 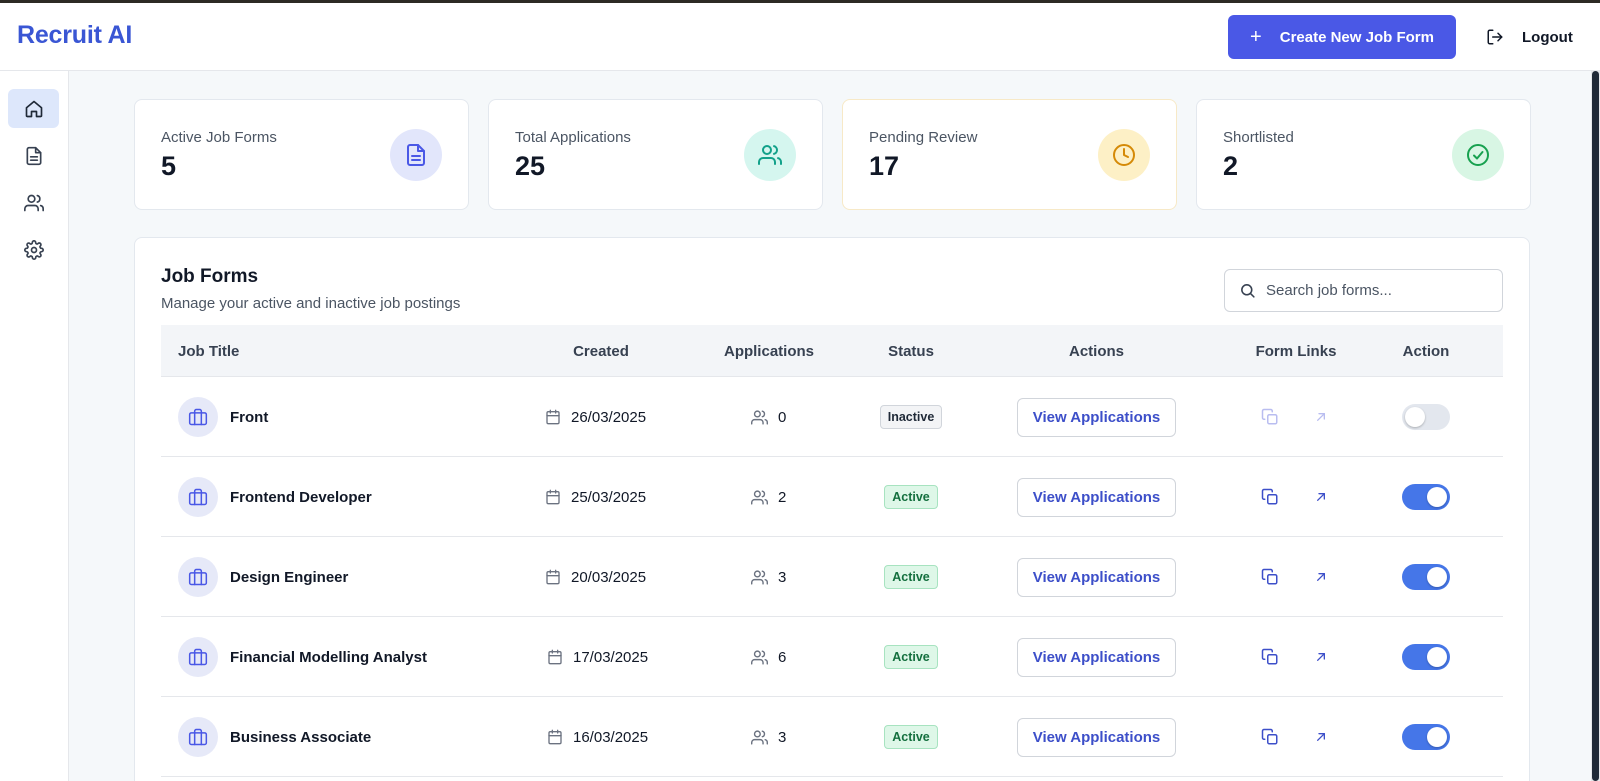 What do you see at coordinates (1478, 155) in the screenshot?
I see `check-circle-icon` at bounding box center [1478, 155].